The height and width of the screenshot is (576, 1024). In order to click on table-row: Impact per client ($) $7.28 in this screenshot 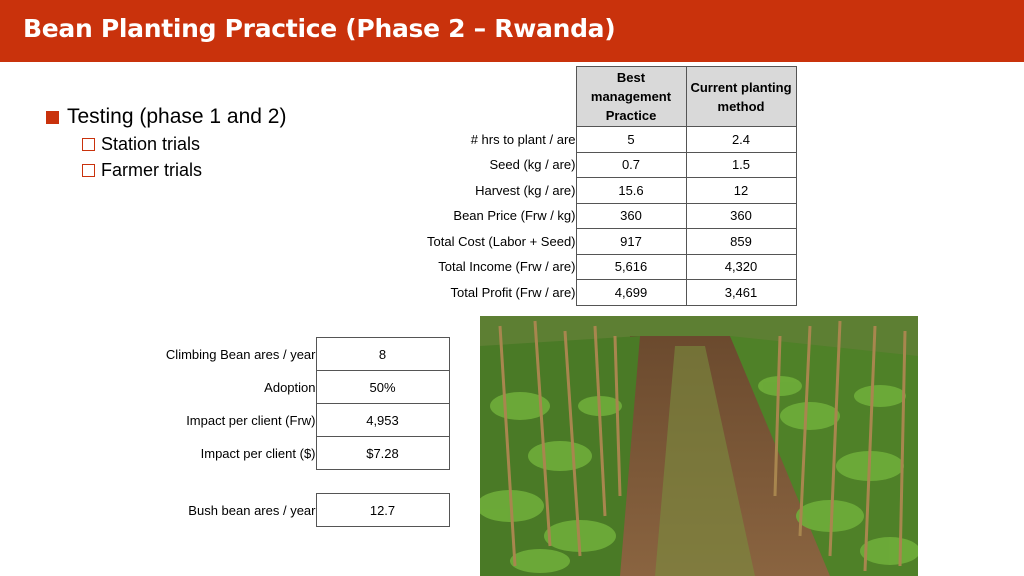, I will do `click(295, 453)`.